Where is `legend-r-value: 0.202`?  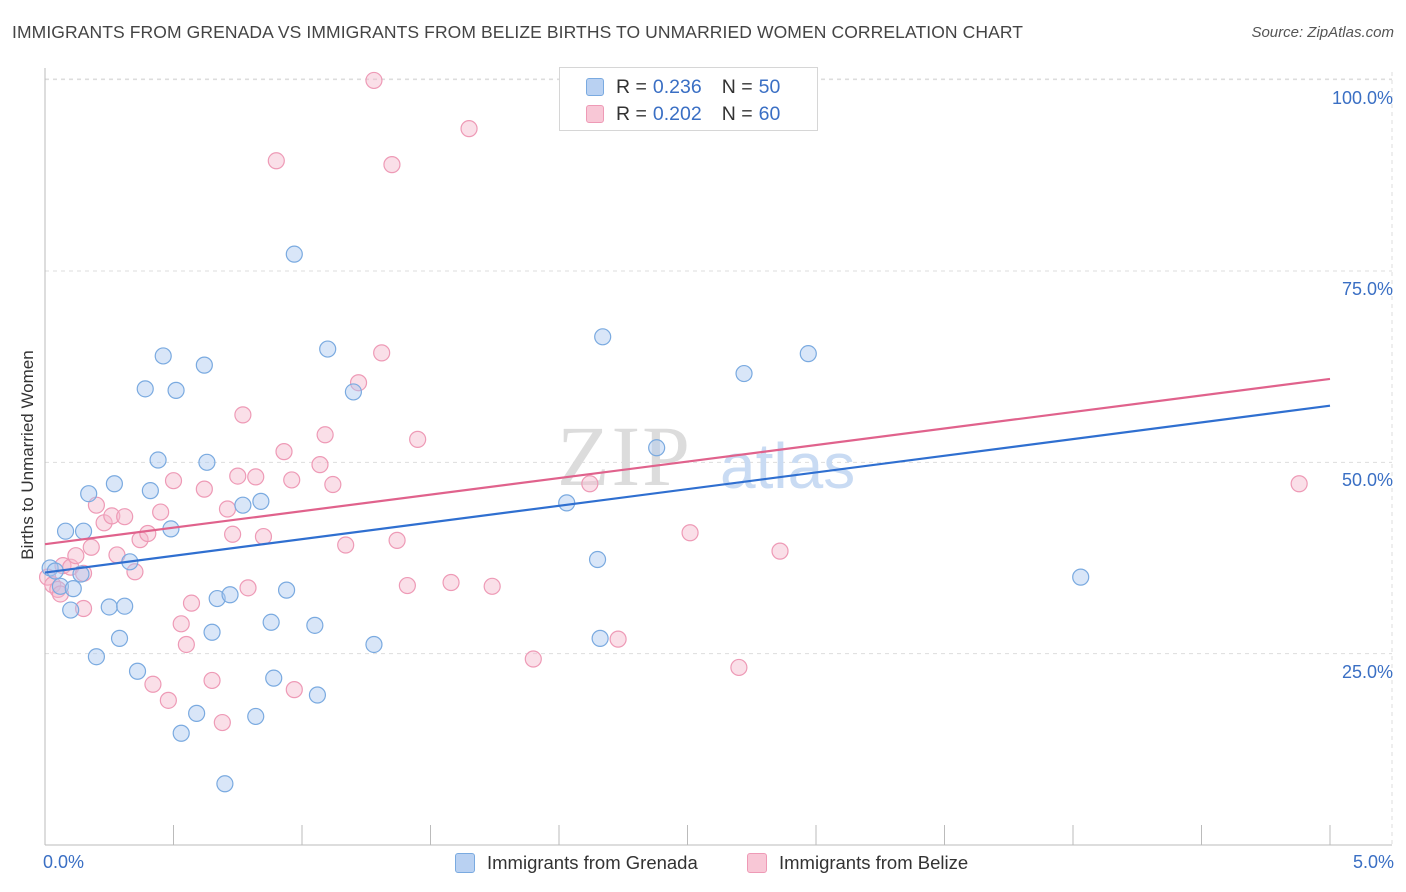 legend-r-value: 0.202 is located at coordinates (677, 113).